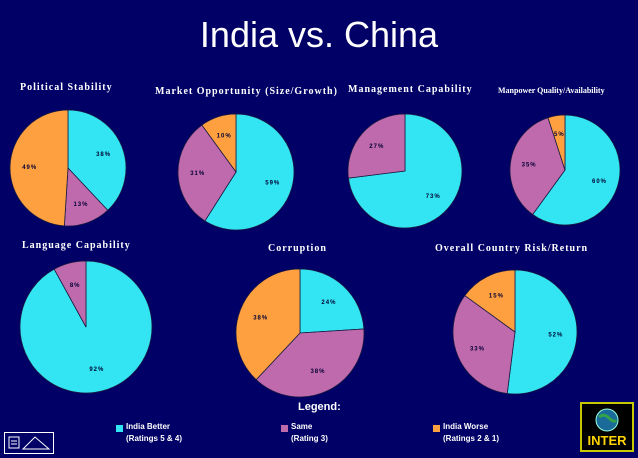 The image size is (638, 458). Describe the element at coordinates (76, 245) in the screenshot. I see `chart-title-language-capability: Language Capability` at that location.